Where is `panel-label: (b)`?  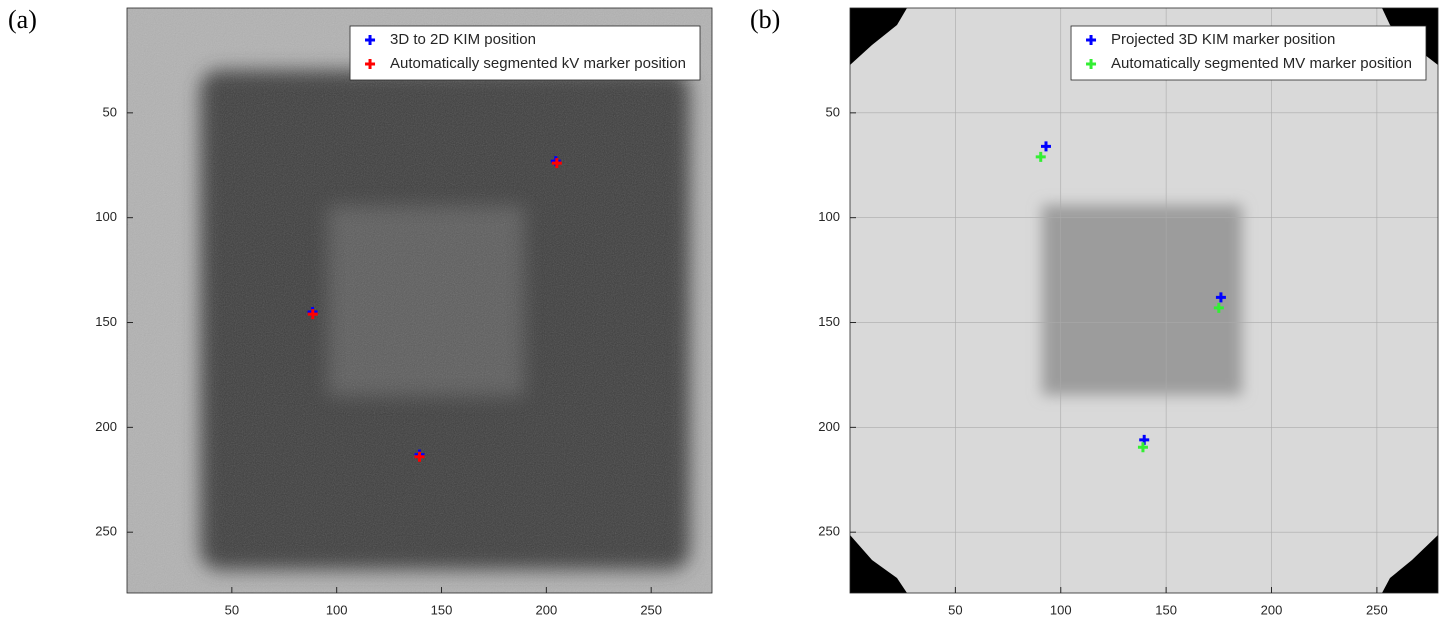
panel-label: (b) is located at coordinates (765, 19).